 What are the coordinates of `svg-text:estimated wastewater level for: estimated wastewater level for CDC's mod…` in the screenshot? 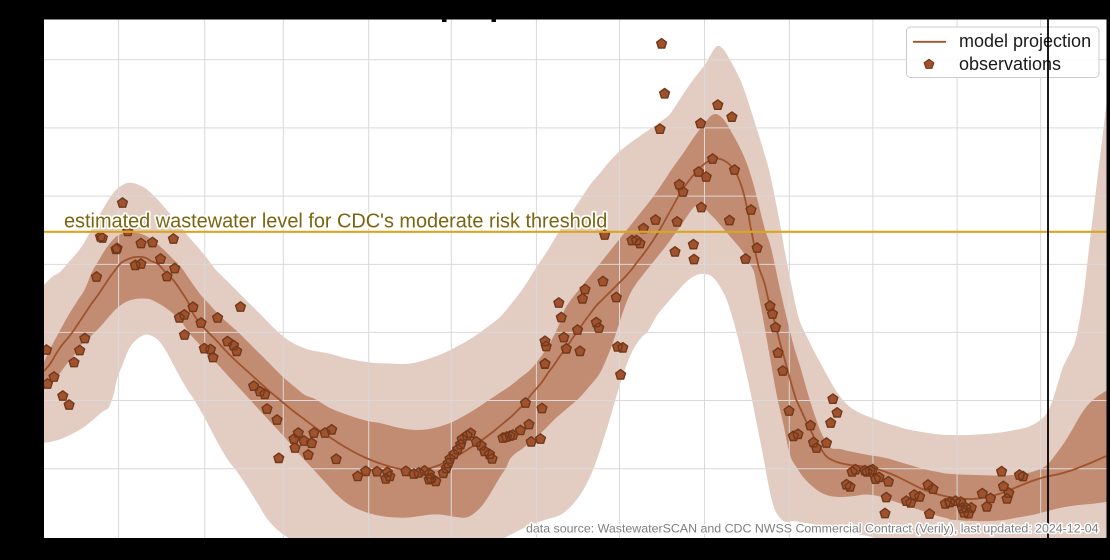 It's located at (335, 222).